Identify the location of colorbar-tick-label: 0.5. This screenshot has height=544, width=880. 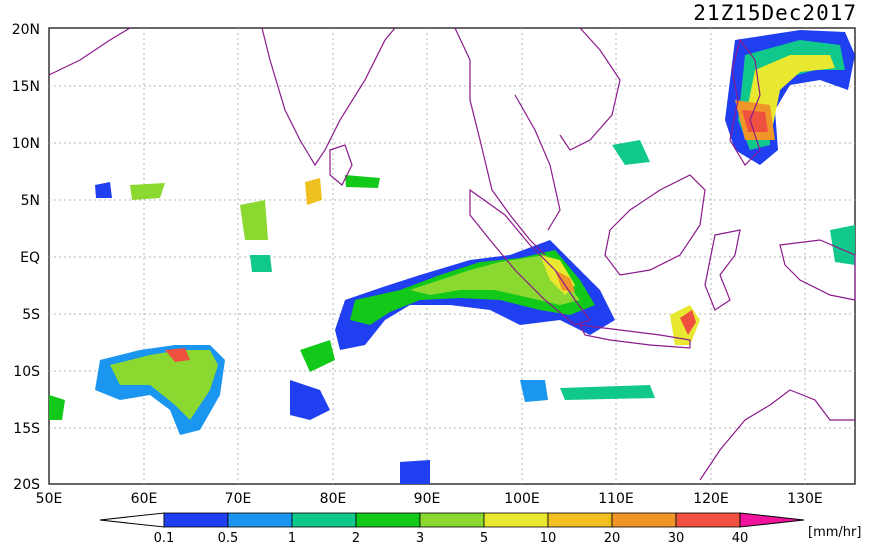
(228, 537).